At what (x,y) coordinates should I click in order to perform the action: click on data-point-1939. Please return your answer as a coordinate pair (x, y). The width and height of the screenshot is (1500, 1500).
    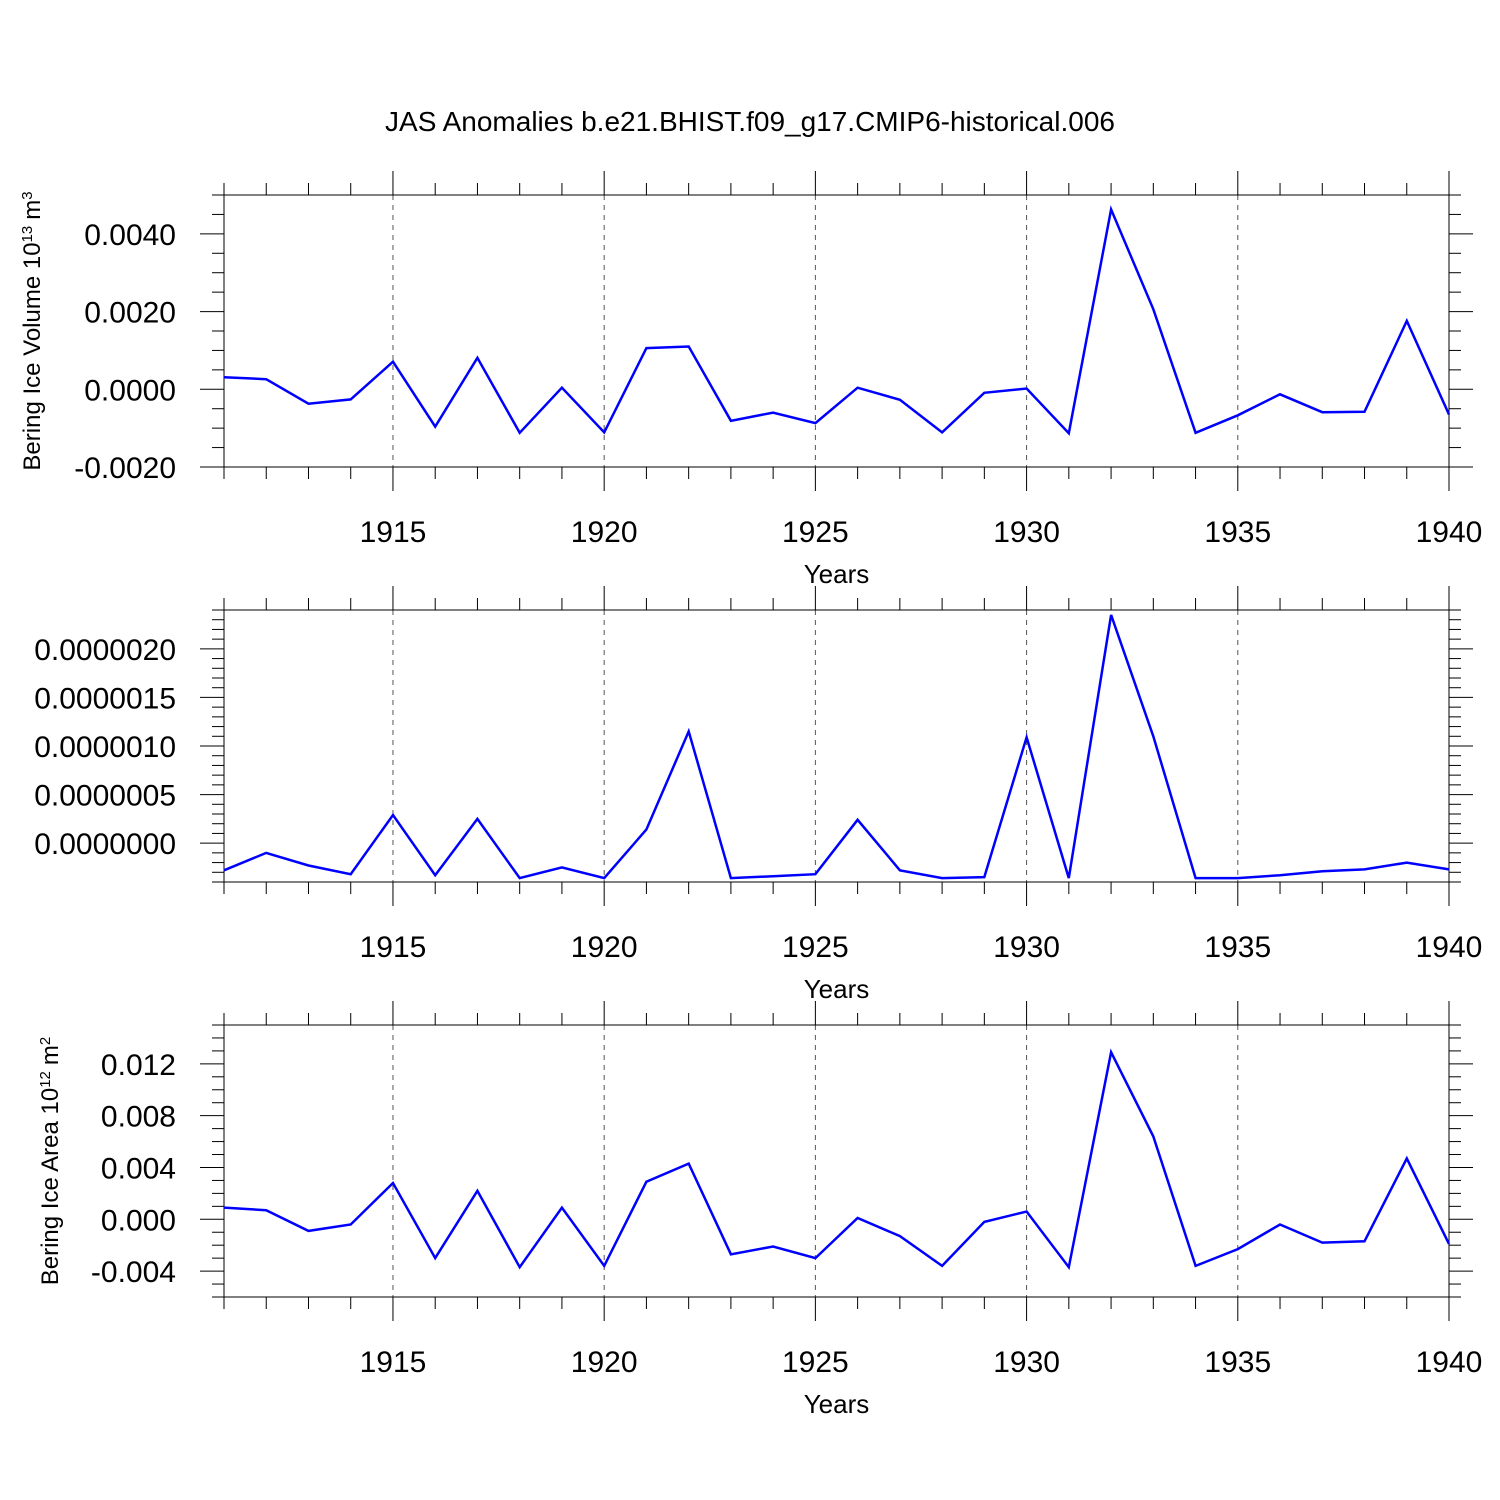
    Looking at the image, I should click on (1407, 863).